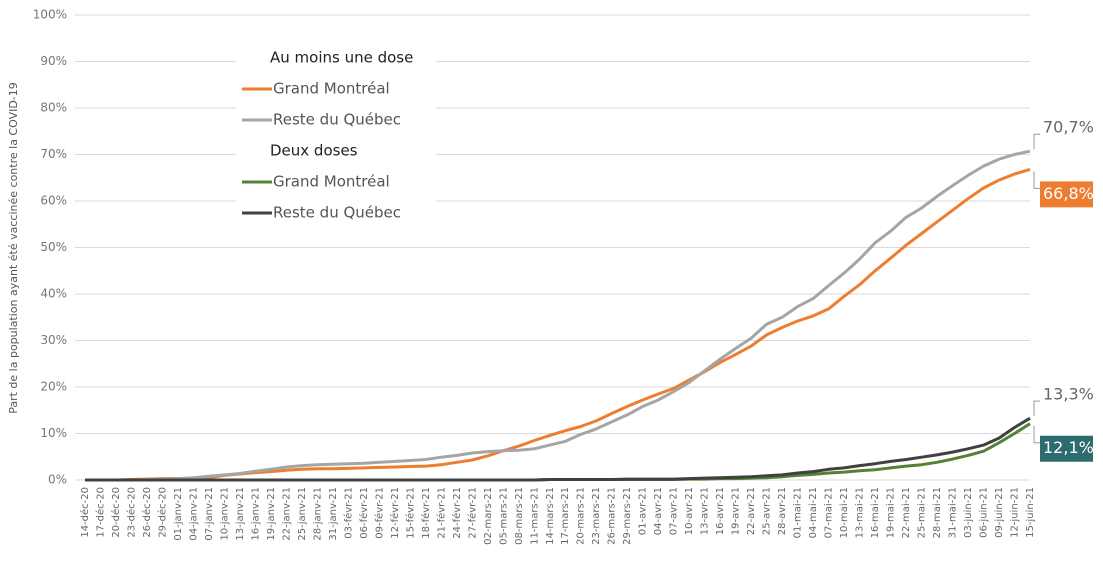 This screenshot has width=1103, height=567. Describe the element at coordinates (57, 480) in the screenshot. I see `y-tick-label: 0%` at that location.